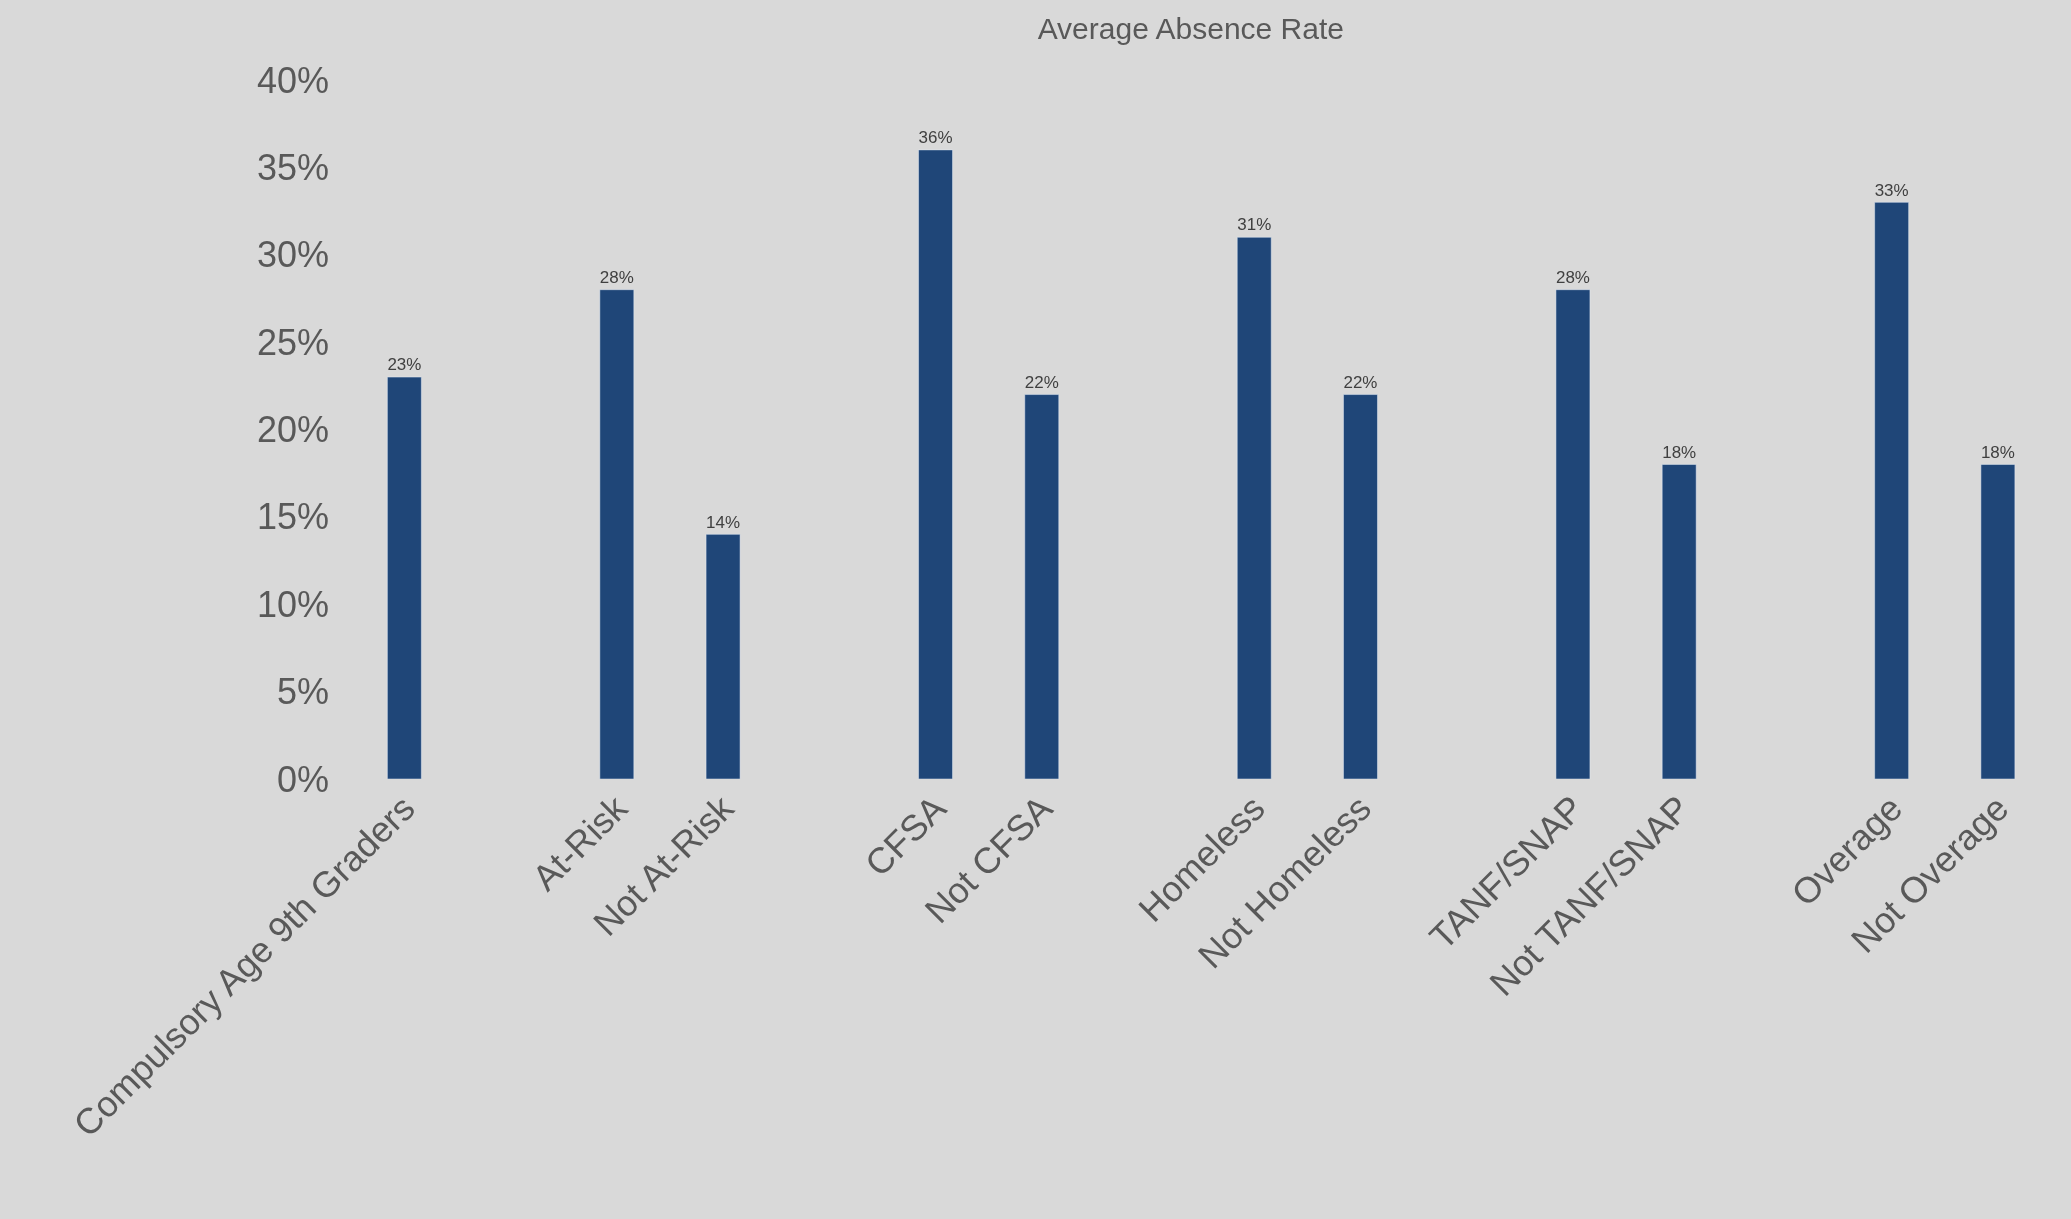 This screenshot has height=1219, width=2071. What do you see at coordinates (1190, 29) in the screenshot?
I see `chart-title: Average Absence Rate` at bounding box center [1190, 29].